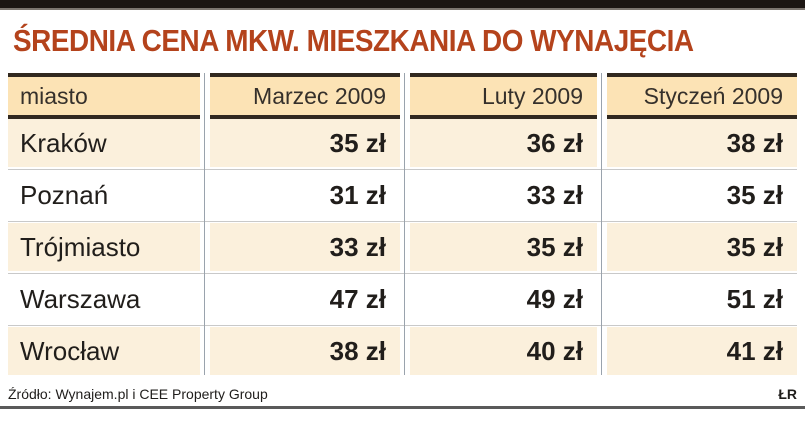 The height and width of the screenshot is (423, 805). I want to click on price-cell-marzec: 33 zł, so click(305, 247).